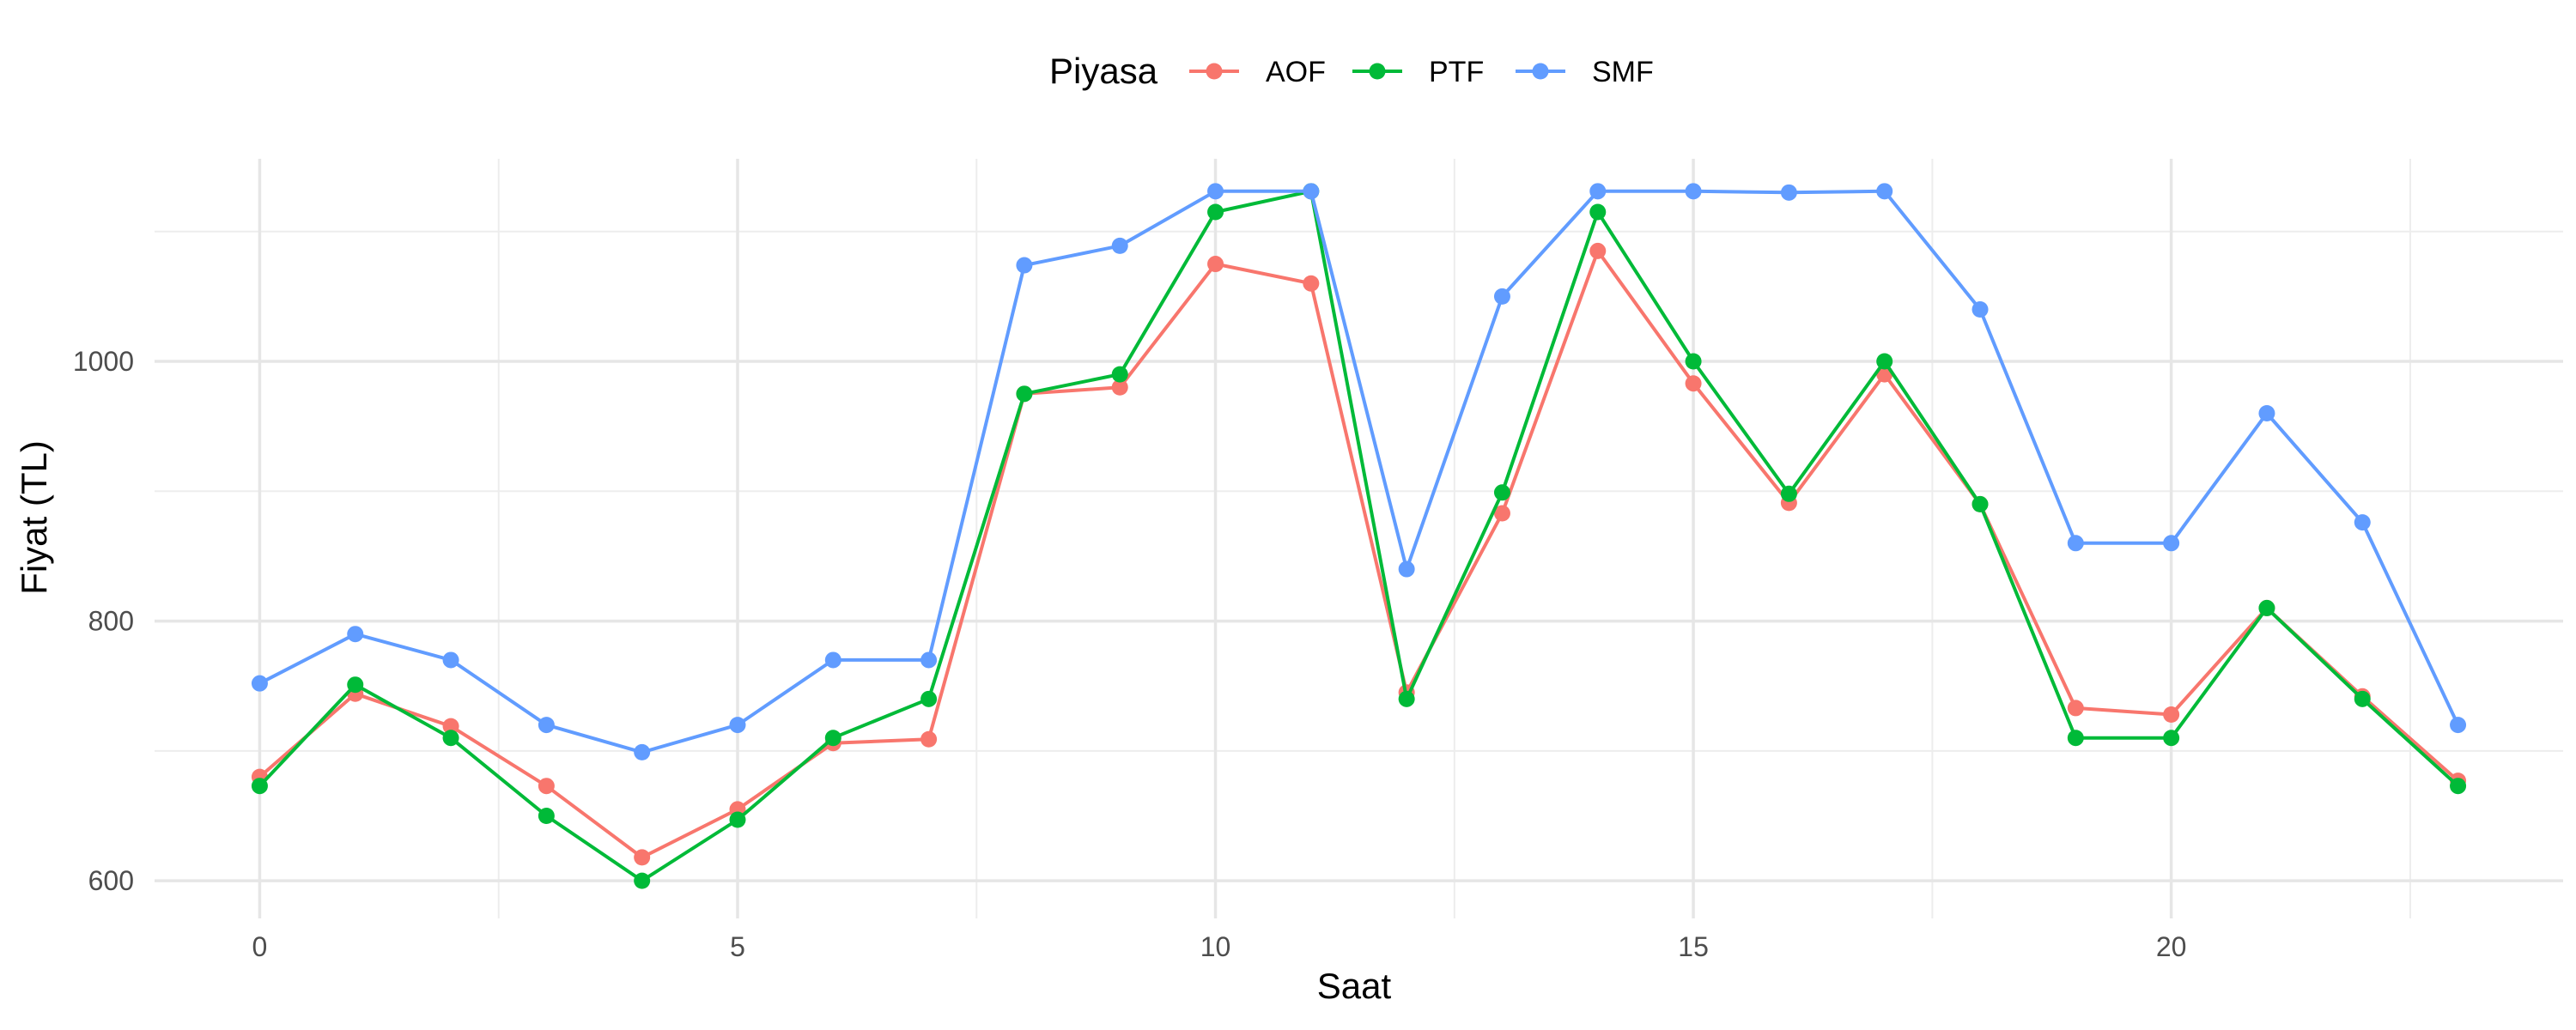  Describe the element at coordinates (737, 946) in the screenshot. I see `x-tick-label: 5` at that location.